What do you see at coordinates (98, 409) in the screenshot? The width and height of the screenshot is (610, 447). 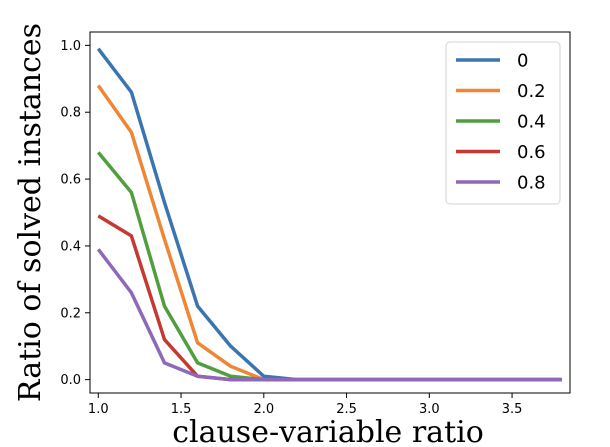 I see `x-tick-label: 1.0` at bounding box center [98, 409].